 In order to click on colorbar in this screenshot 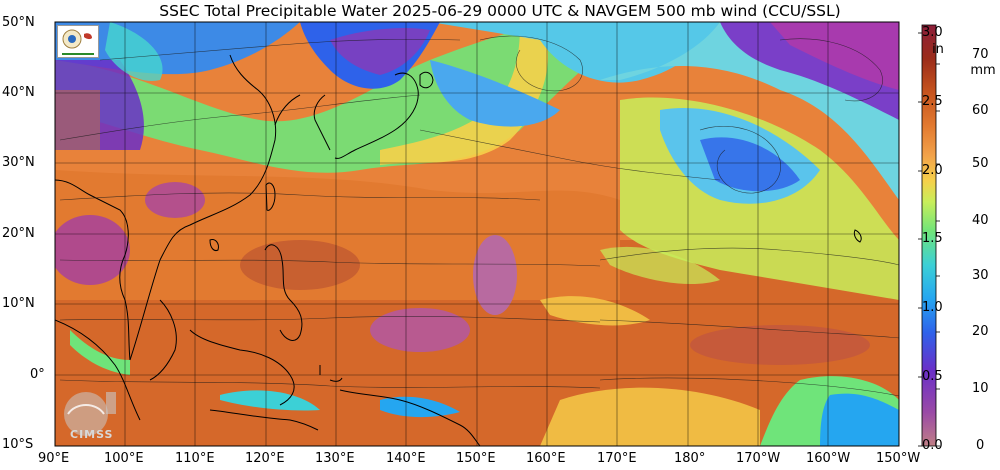, I will do `click(929, 235)`.